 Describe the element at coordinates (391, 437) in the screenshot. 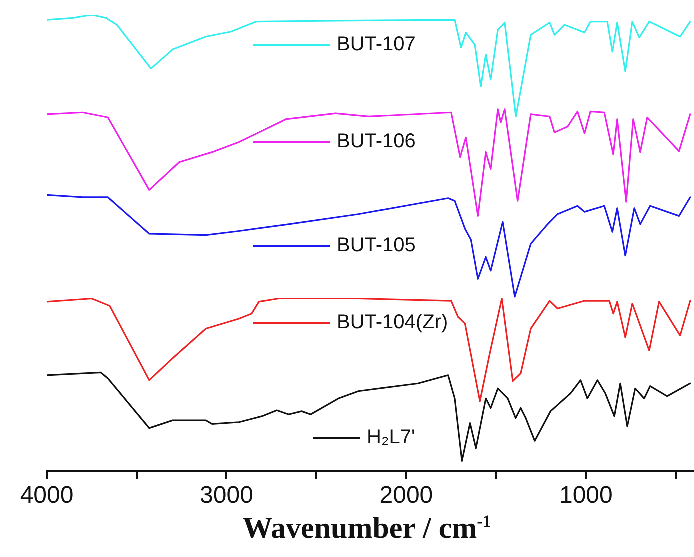

I see `legend-label: H₂L7'` at that location.